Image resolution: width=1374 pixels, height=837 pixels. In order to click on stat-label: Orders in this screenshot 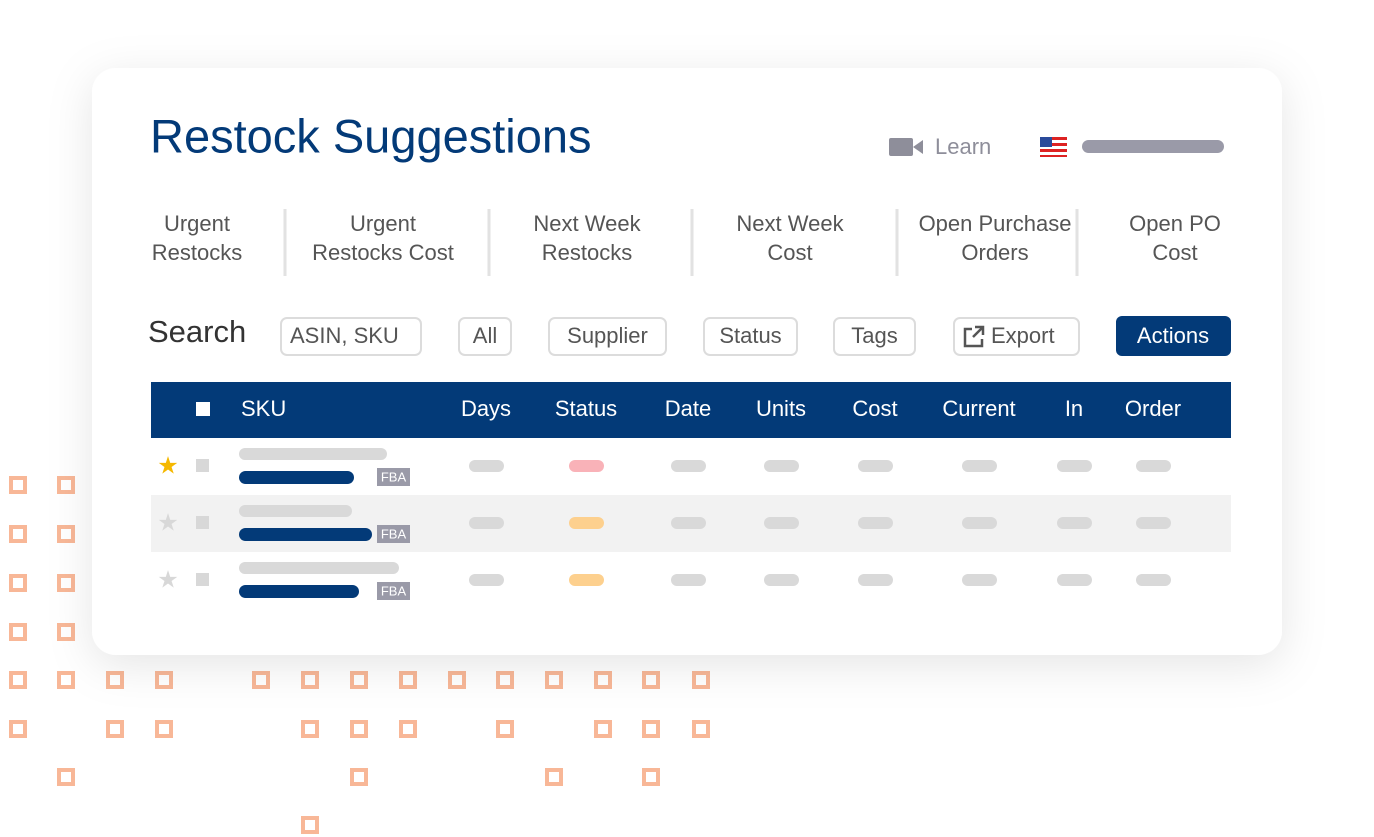, I will do `click(994, 252)`.